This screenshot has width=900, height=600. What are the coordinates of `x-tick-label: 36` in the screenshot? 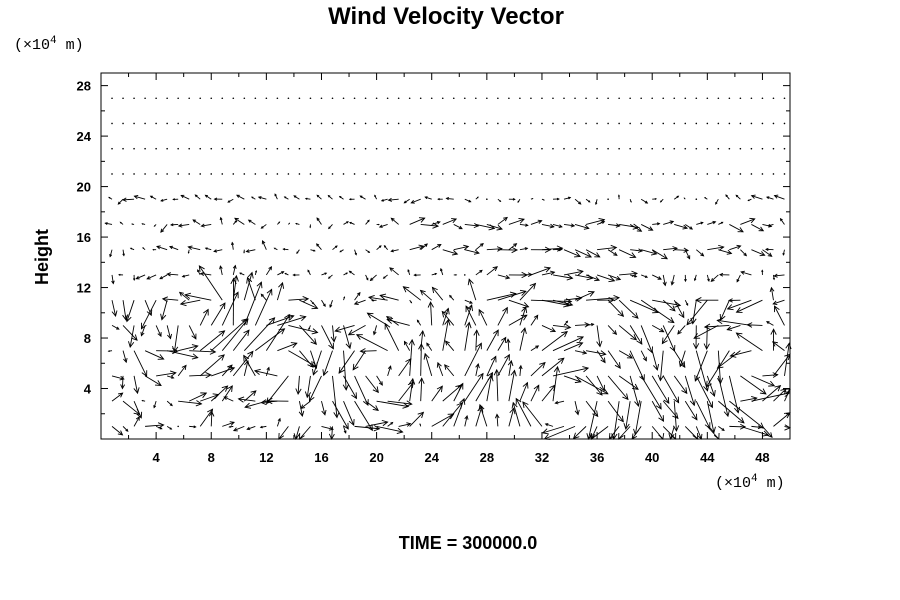 It's located at (597, 457).